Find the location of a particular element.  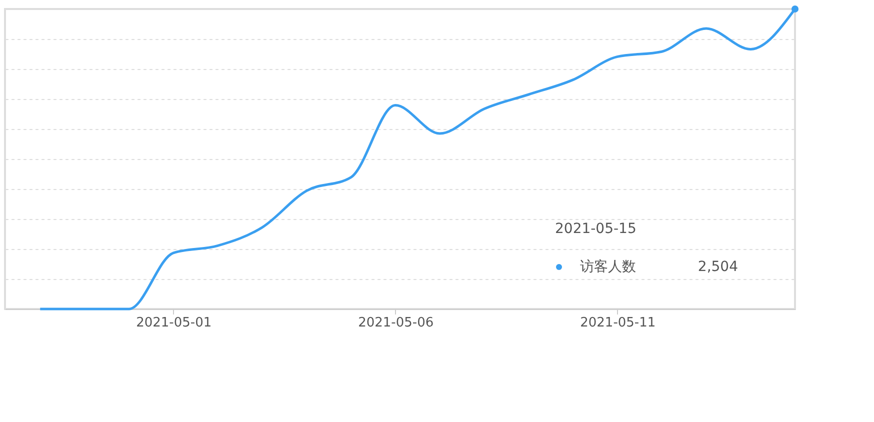

x-tick-label: 2021-05-01 is located at coordinates (174, 323).